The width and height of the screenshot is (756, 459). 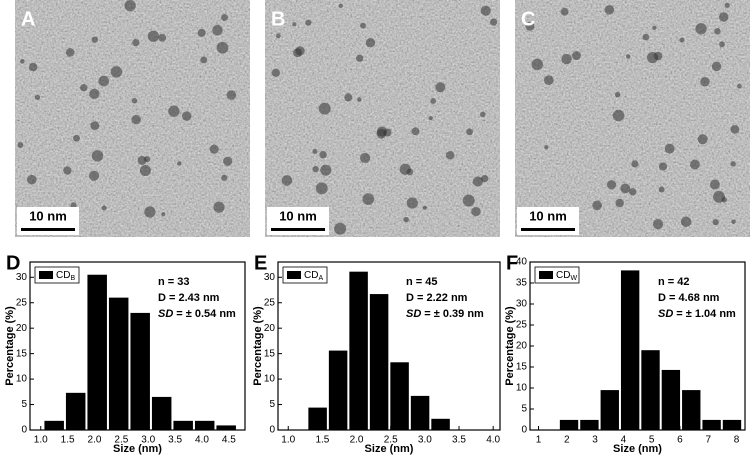 I want to click on panel-label: A, so click(x=28, y=19).